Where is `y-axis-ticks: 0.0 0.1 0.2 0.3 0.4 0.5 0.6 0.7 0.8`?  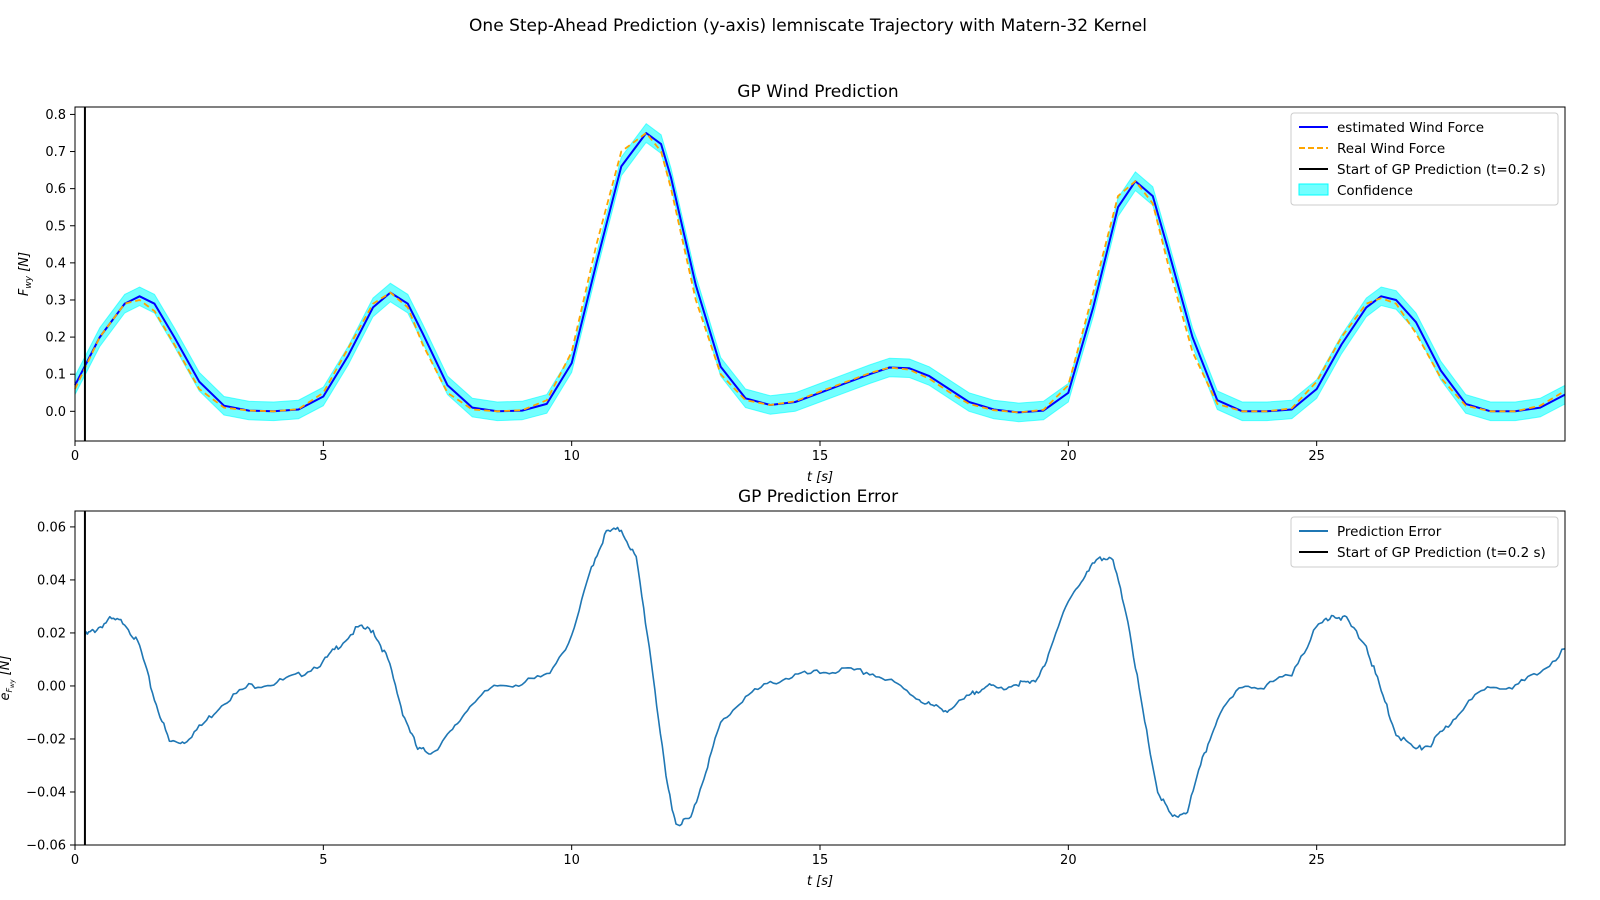
y-axis-ticks: 0.0 0.1 0.2 0.3 0.4 0.5 0.6 0.7 0.8 is located at coordinates (60, 264).